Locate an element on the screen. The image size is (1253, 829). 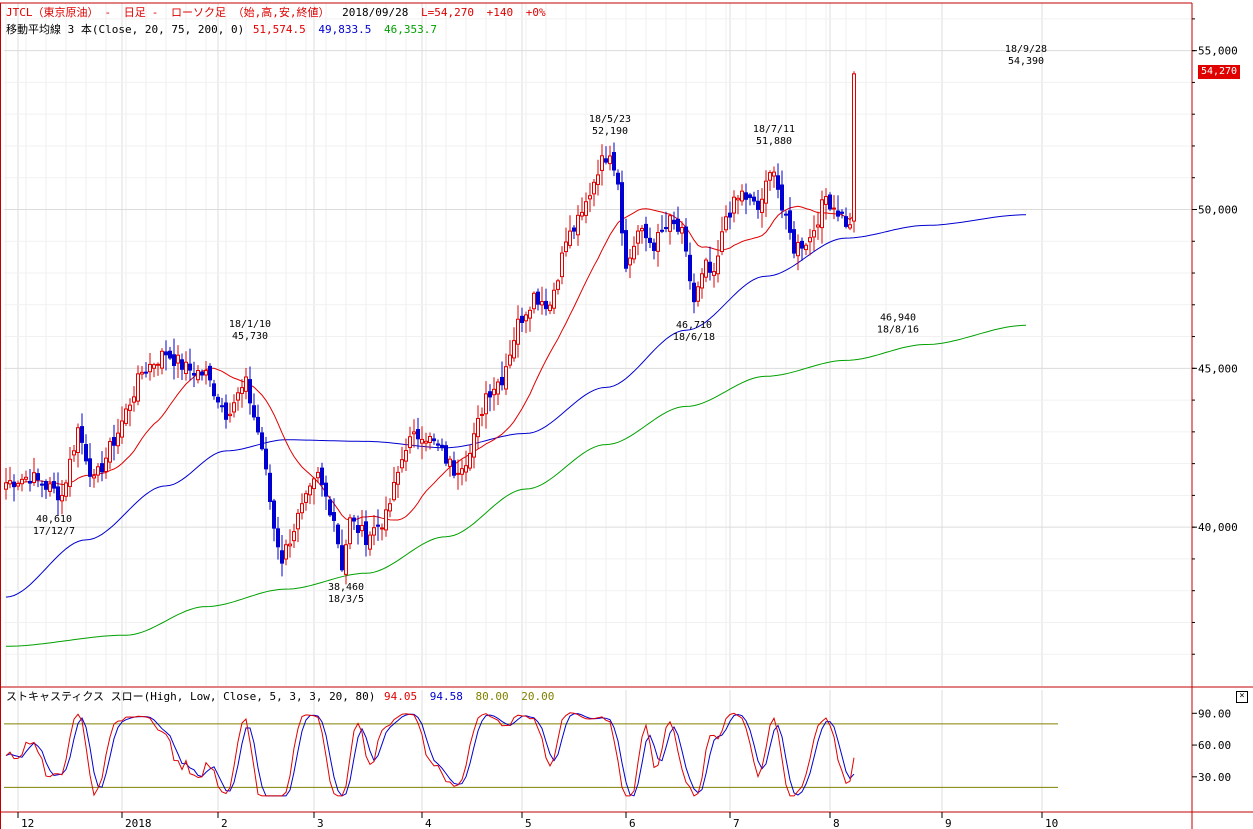
annotation-date: 18/9/28 is located at coordinates (1026, 49).